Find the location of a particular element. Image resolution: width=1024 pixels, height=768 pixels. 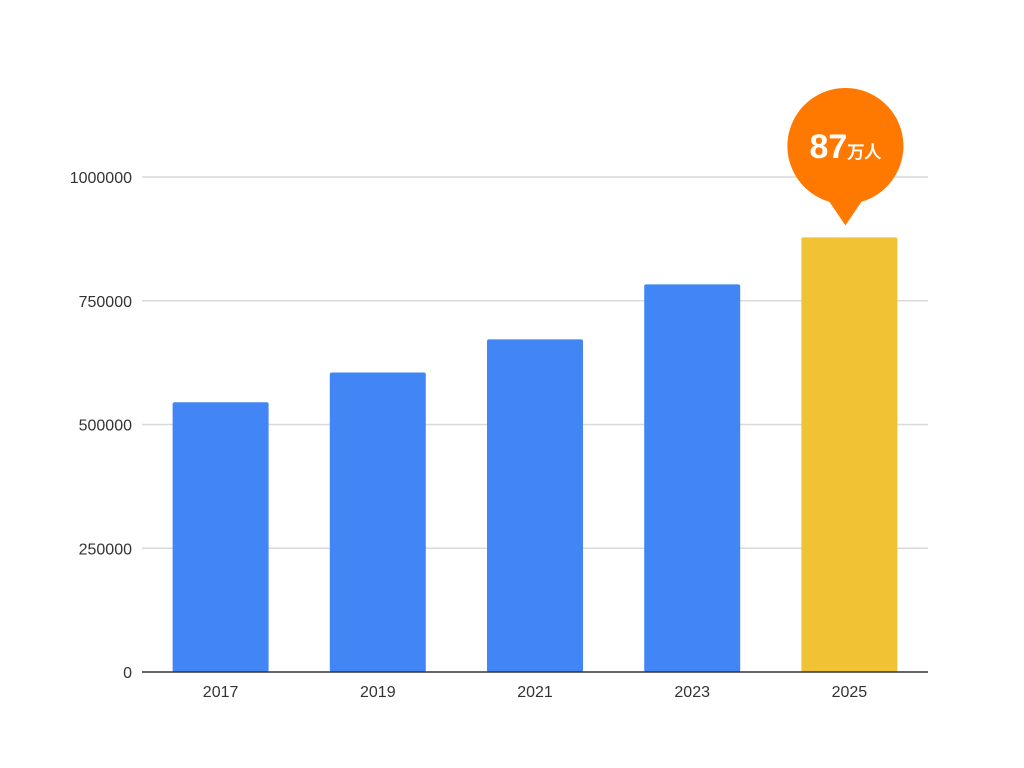

value-callout: 87万人 is located at coordinates (845, 157).